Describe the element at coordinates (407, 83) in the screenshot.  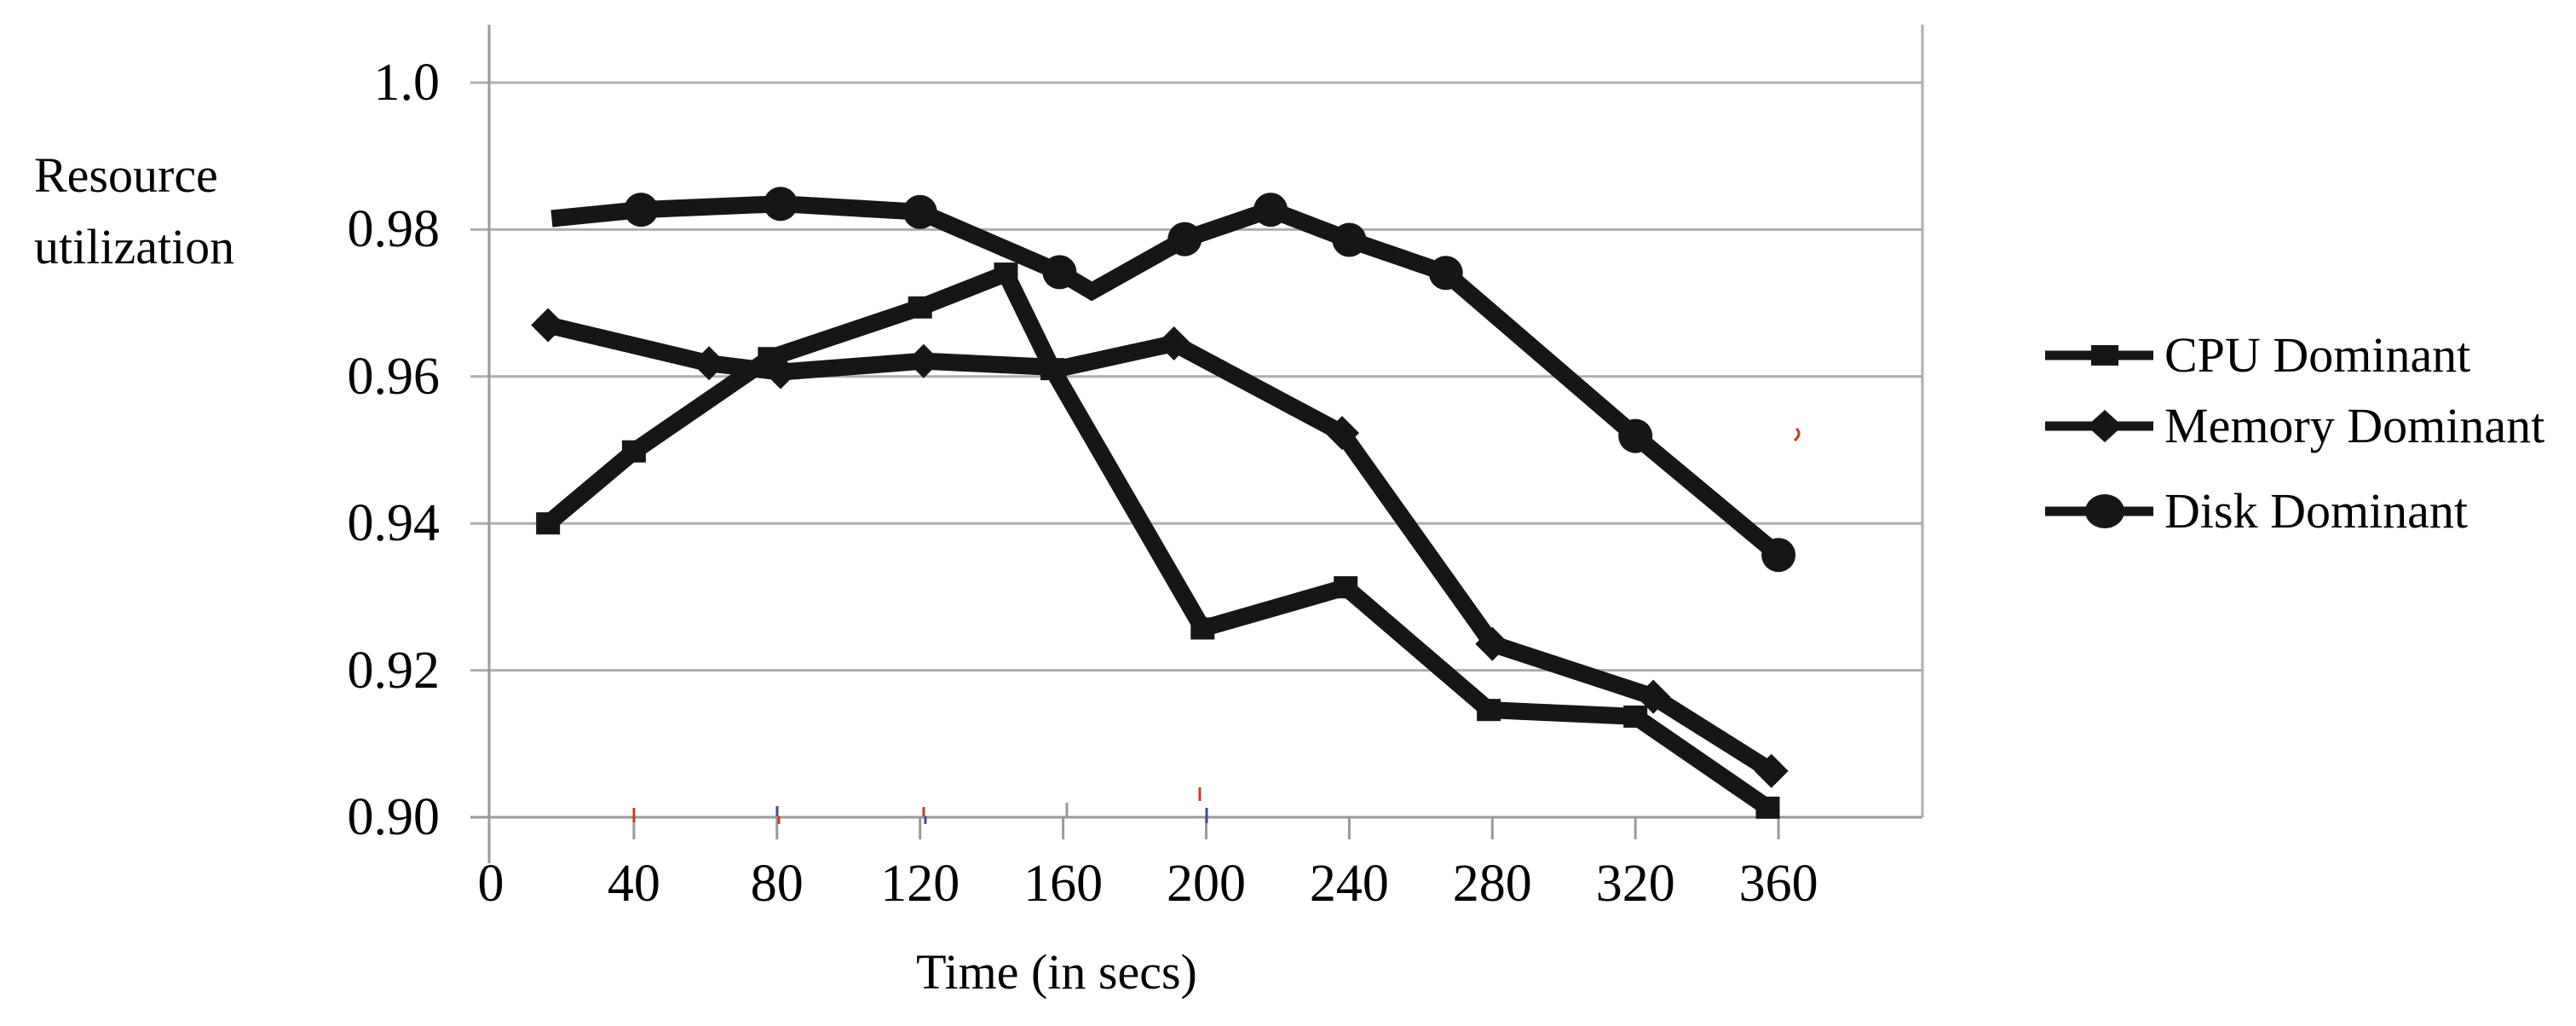
I see `y-tick-label: 1.0` at that location.